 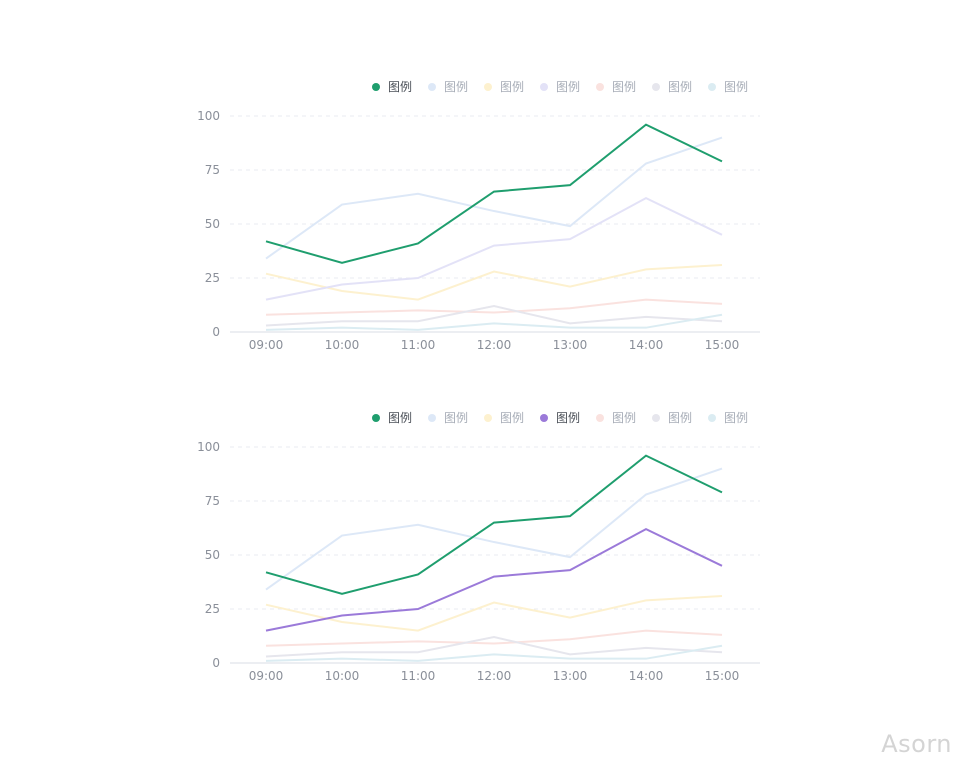 I want to click on watermark: Asorn, so click(x=916, y=744).